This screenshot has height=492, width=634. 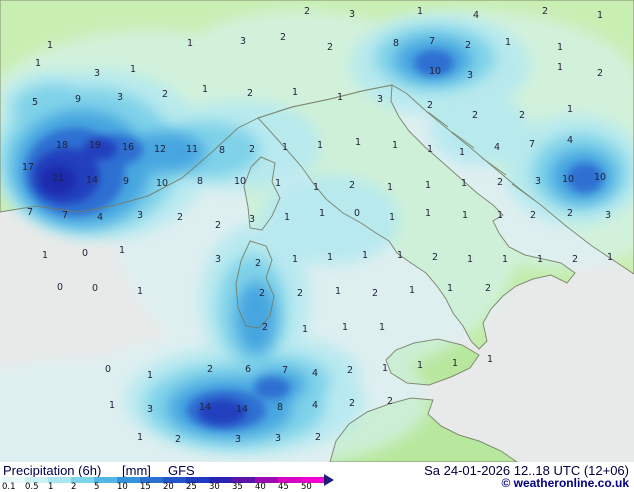 What do you see at coordinates (128, 147) in the screenshot?
I see `svg-text: 16` at bounding box center [128, 147].